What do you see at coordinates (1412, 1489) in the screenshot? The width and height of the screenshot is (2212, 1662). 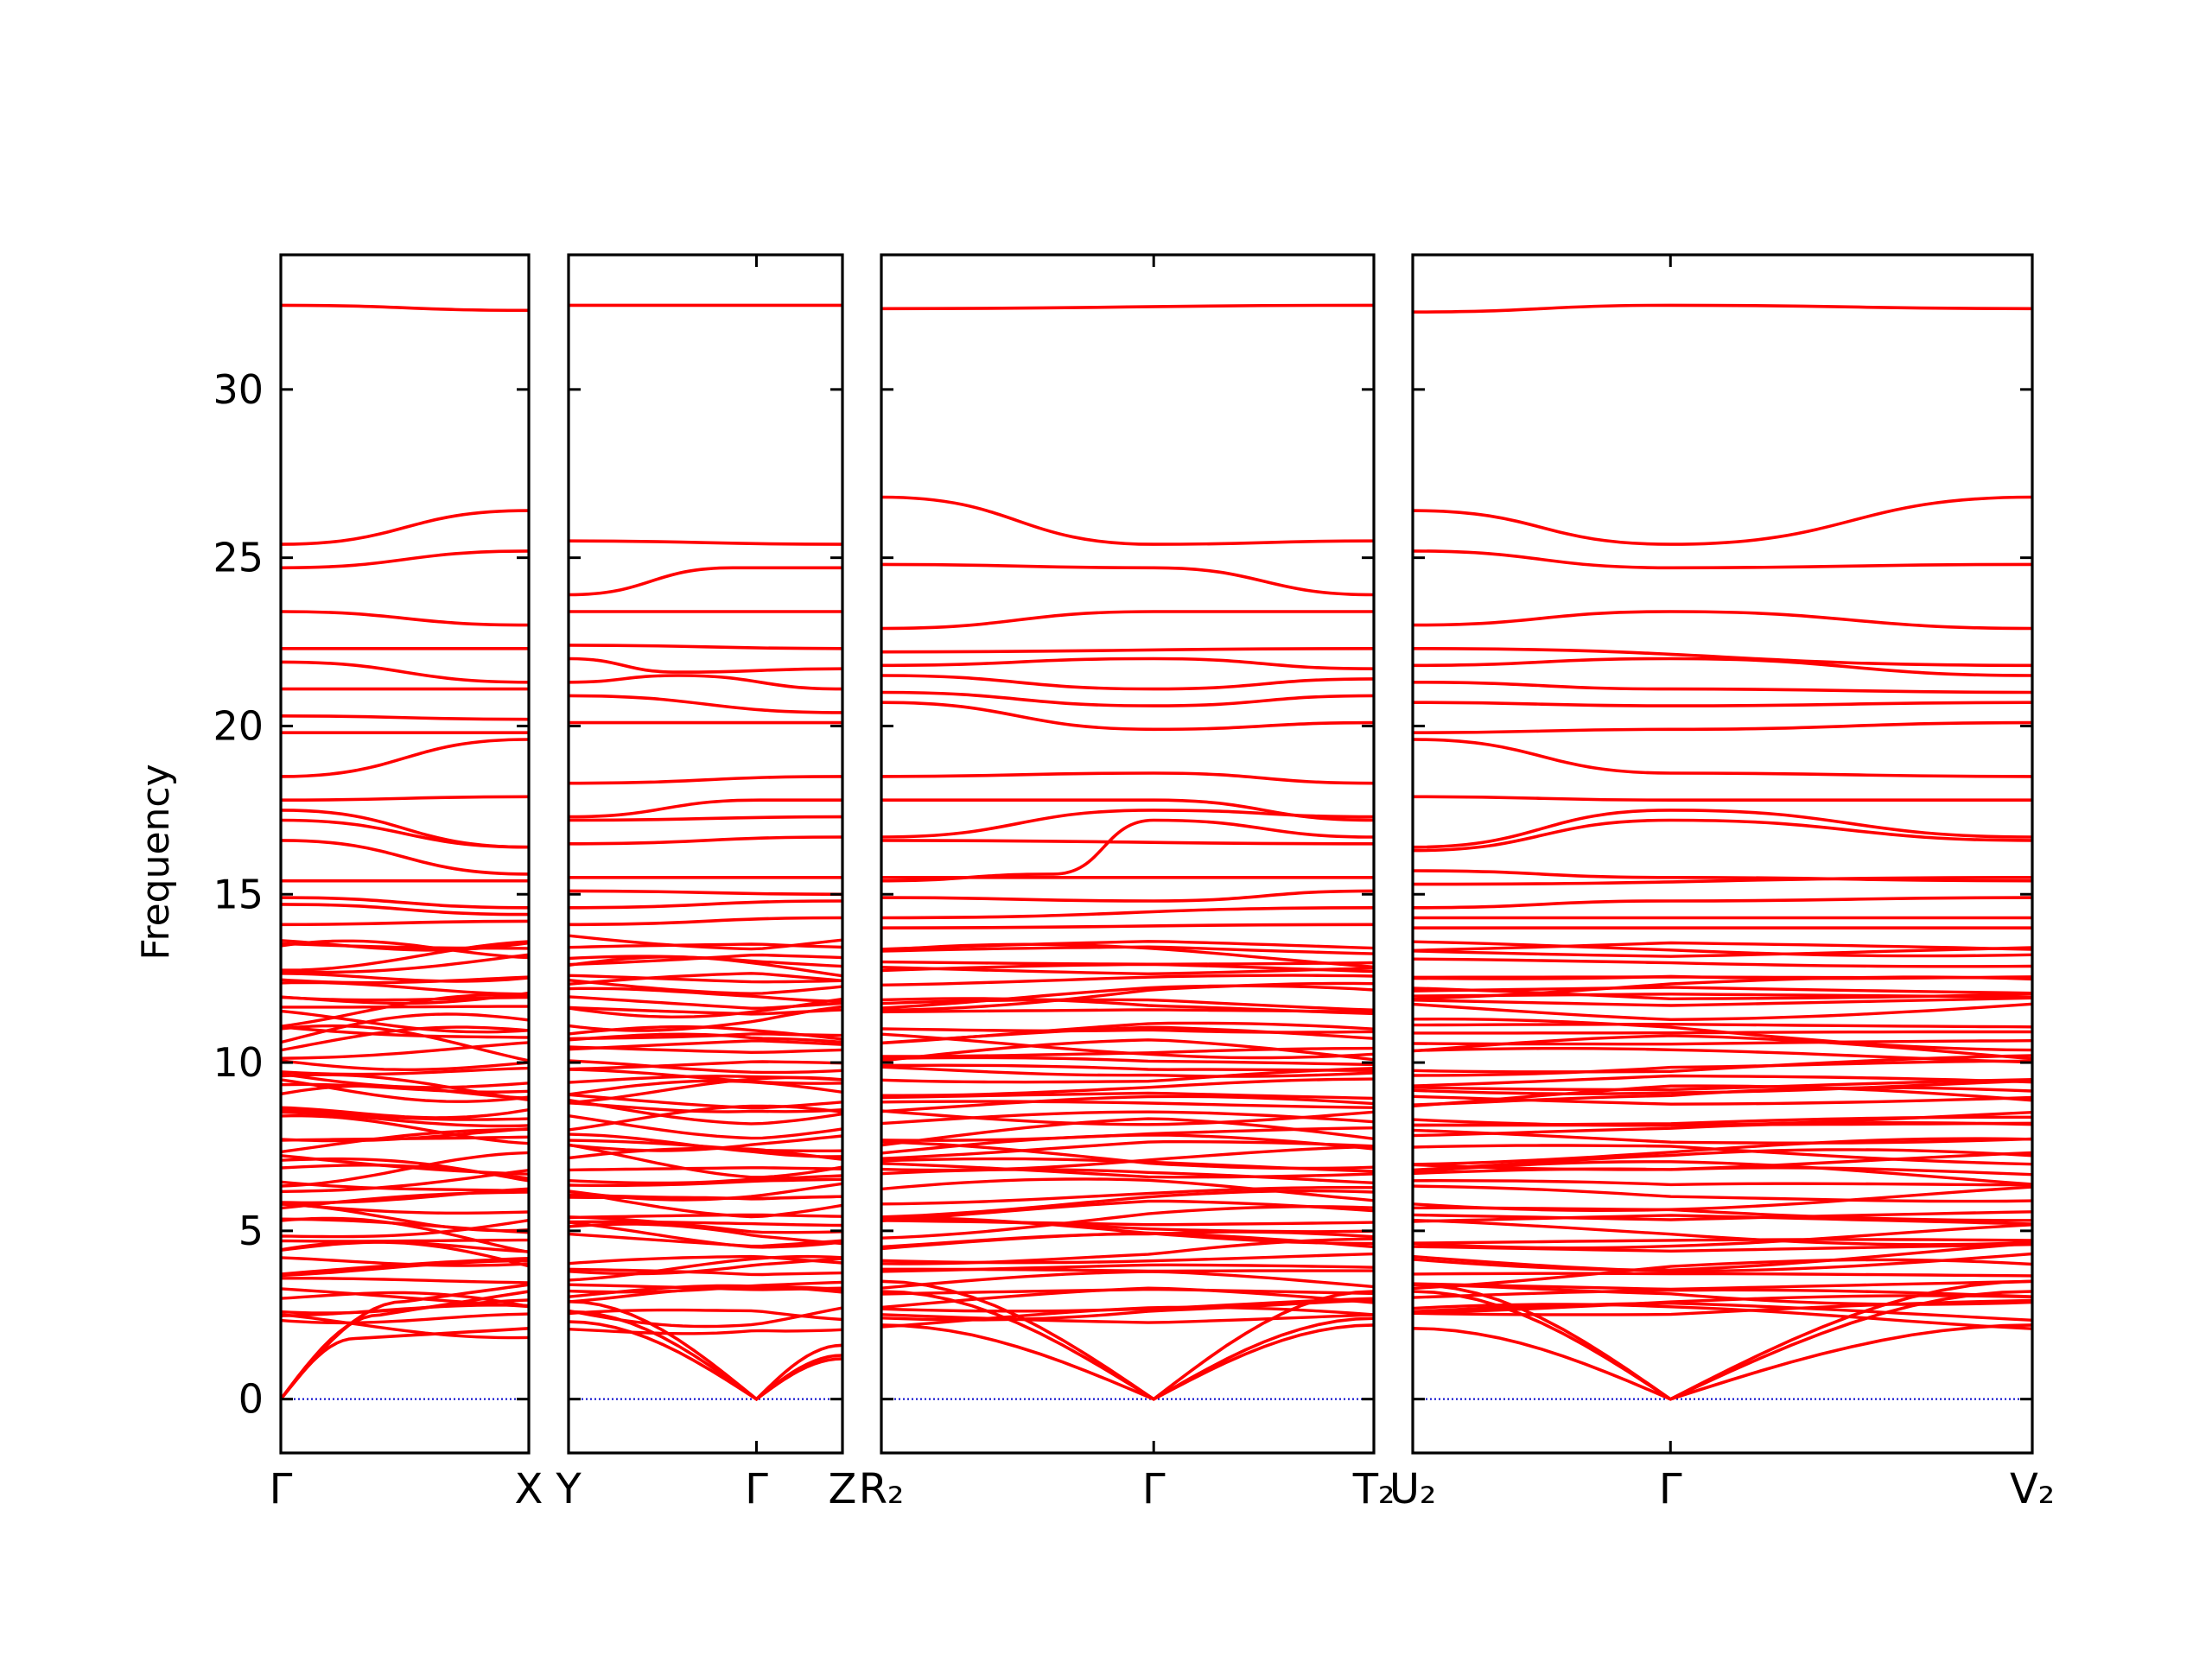 I see `k-label: U₂` at bounding box center [1412, 1489].